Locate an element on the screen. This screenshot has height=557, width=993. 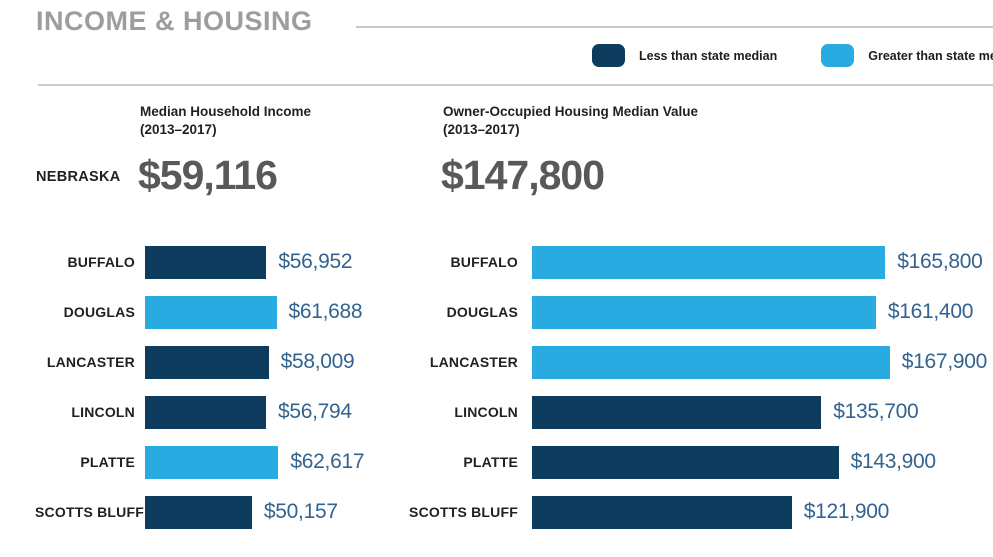
value-label: $143,900 is located at coordinates (893, 461).